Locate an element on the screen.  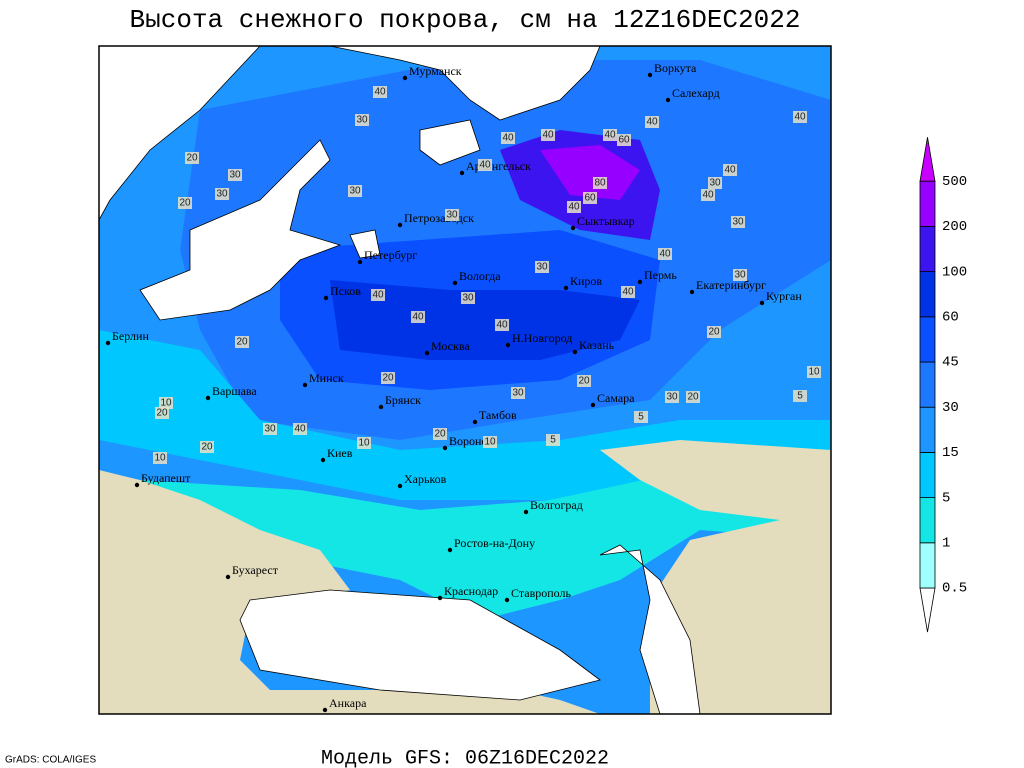
city-label: Киев is located at coordinates (340, 453).